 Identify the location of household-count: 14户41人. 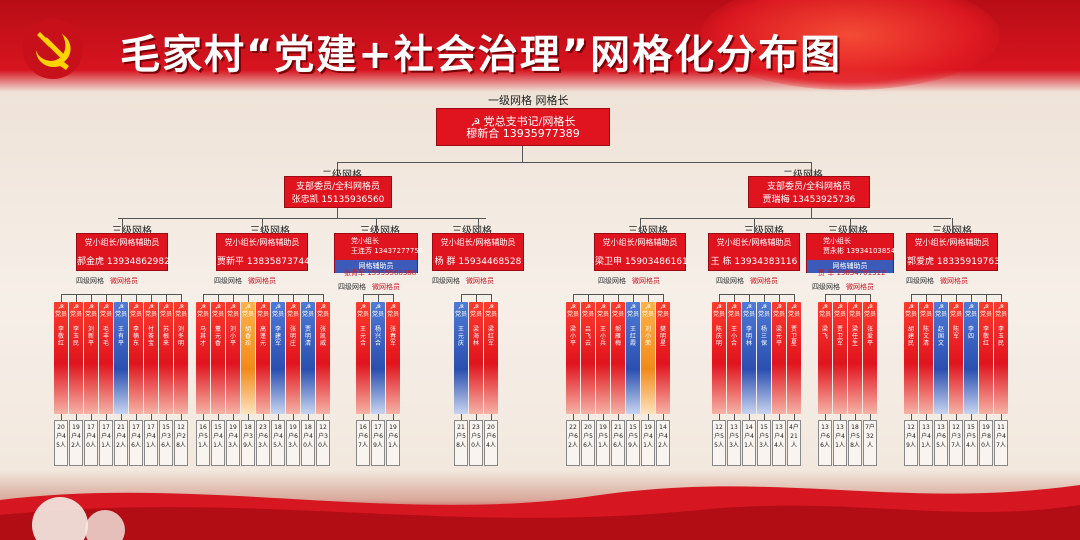
(749, 443).